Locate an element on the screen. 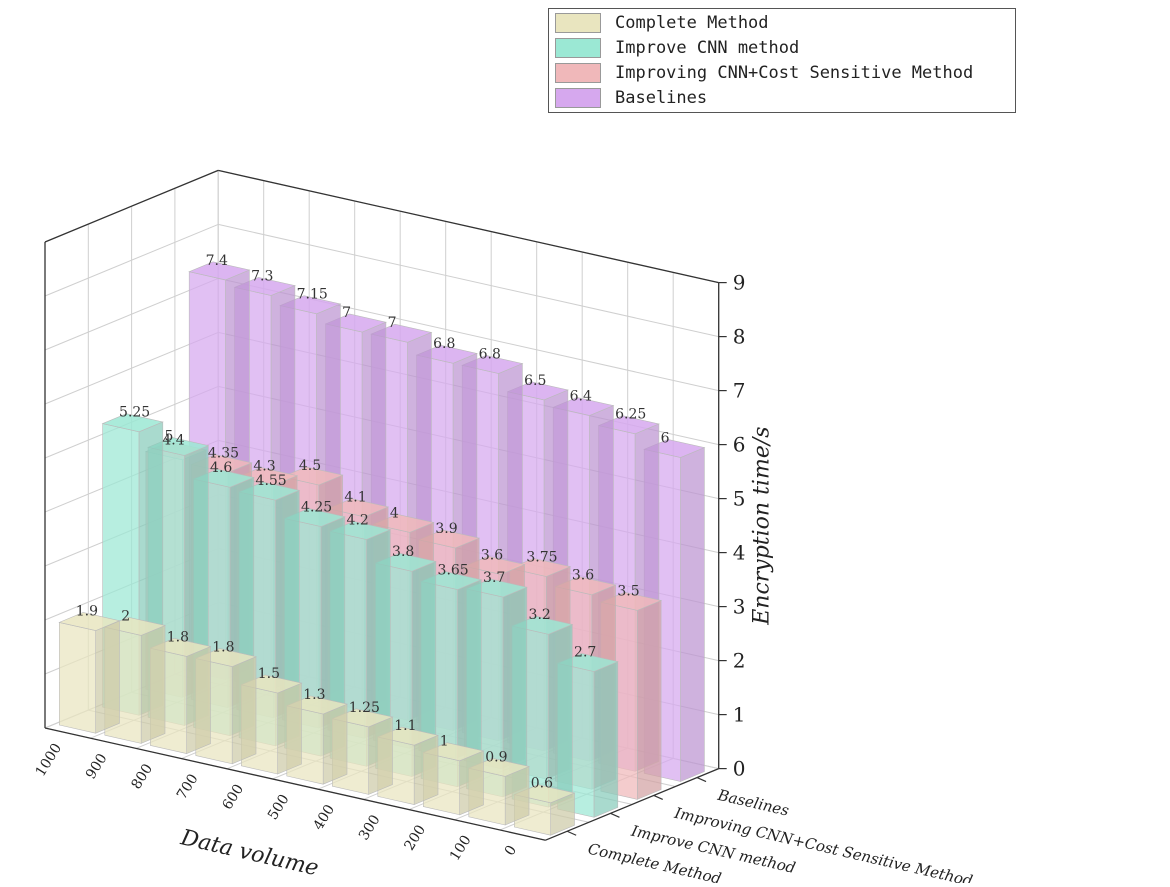 This screenshot has width=1170, height=887. legend-item: Baselines is located at coordinates (782, 98).